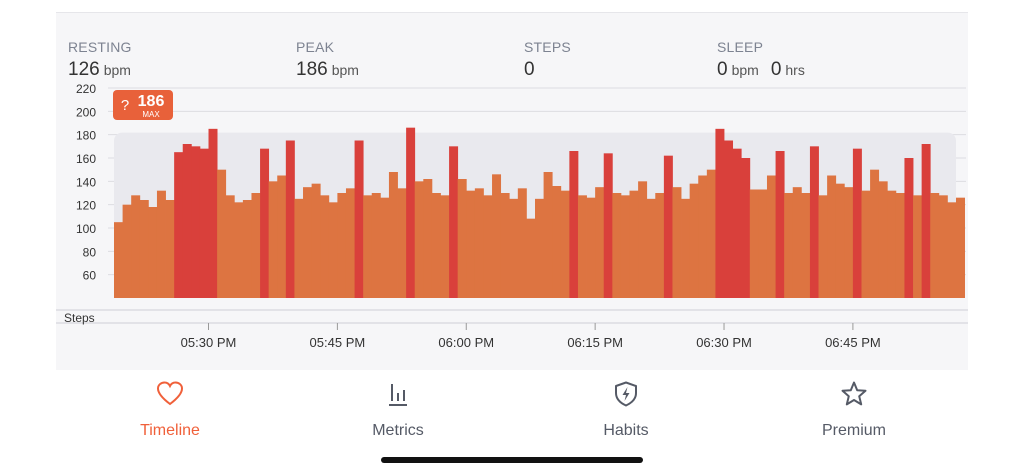  I want to click on max-badge-label: MAX, so click(151, 114).